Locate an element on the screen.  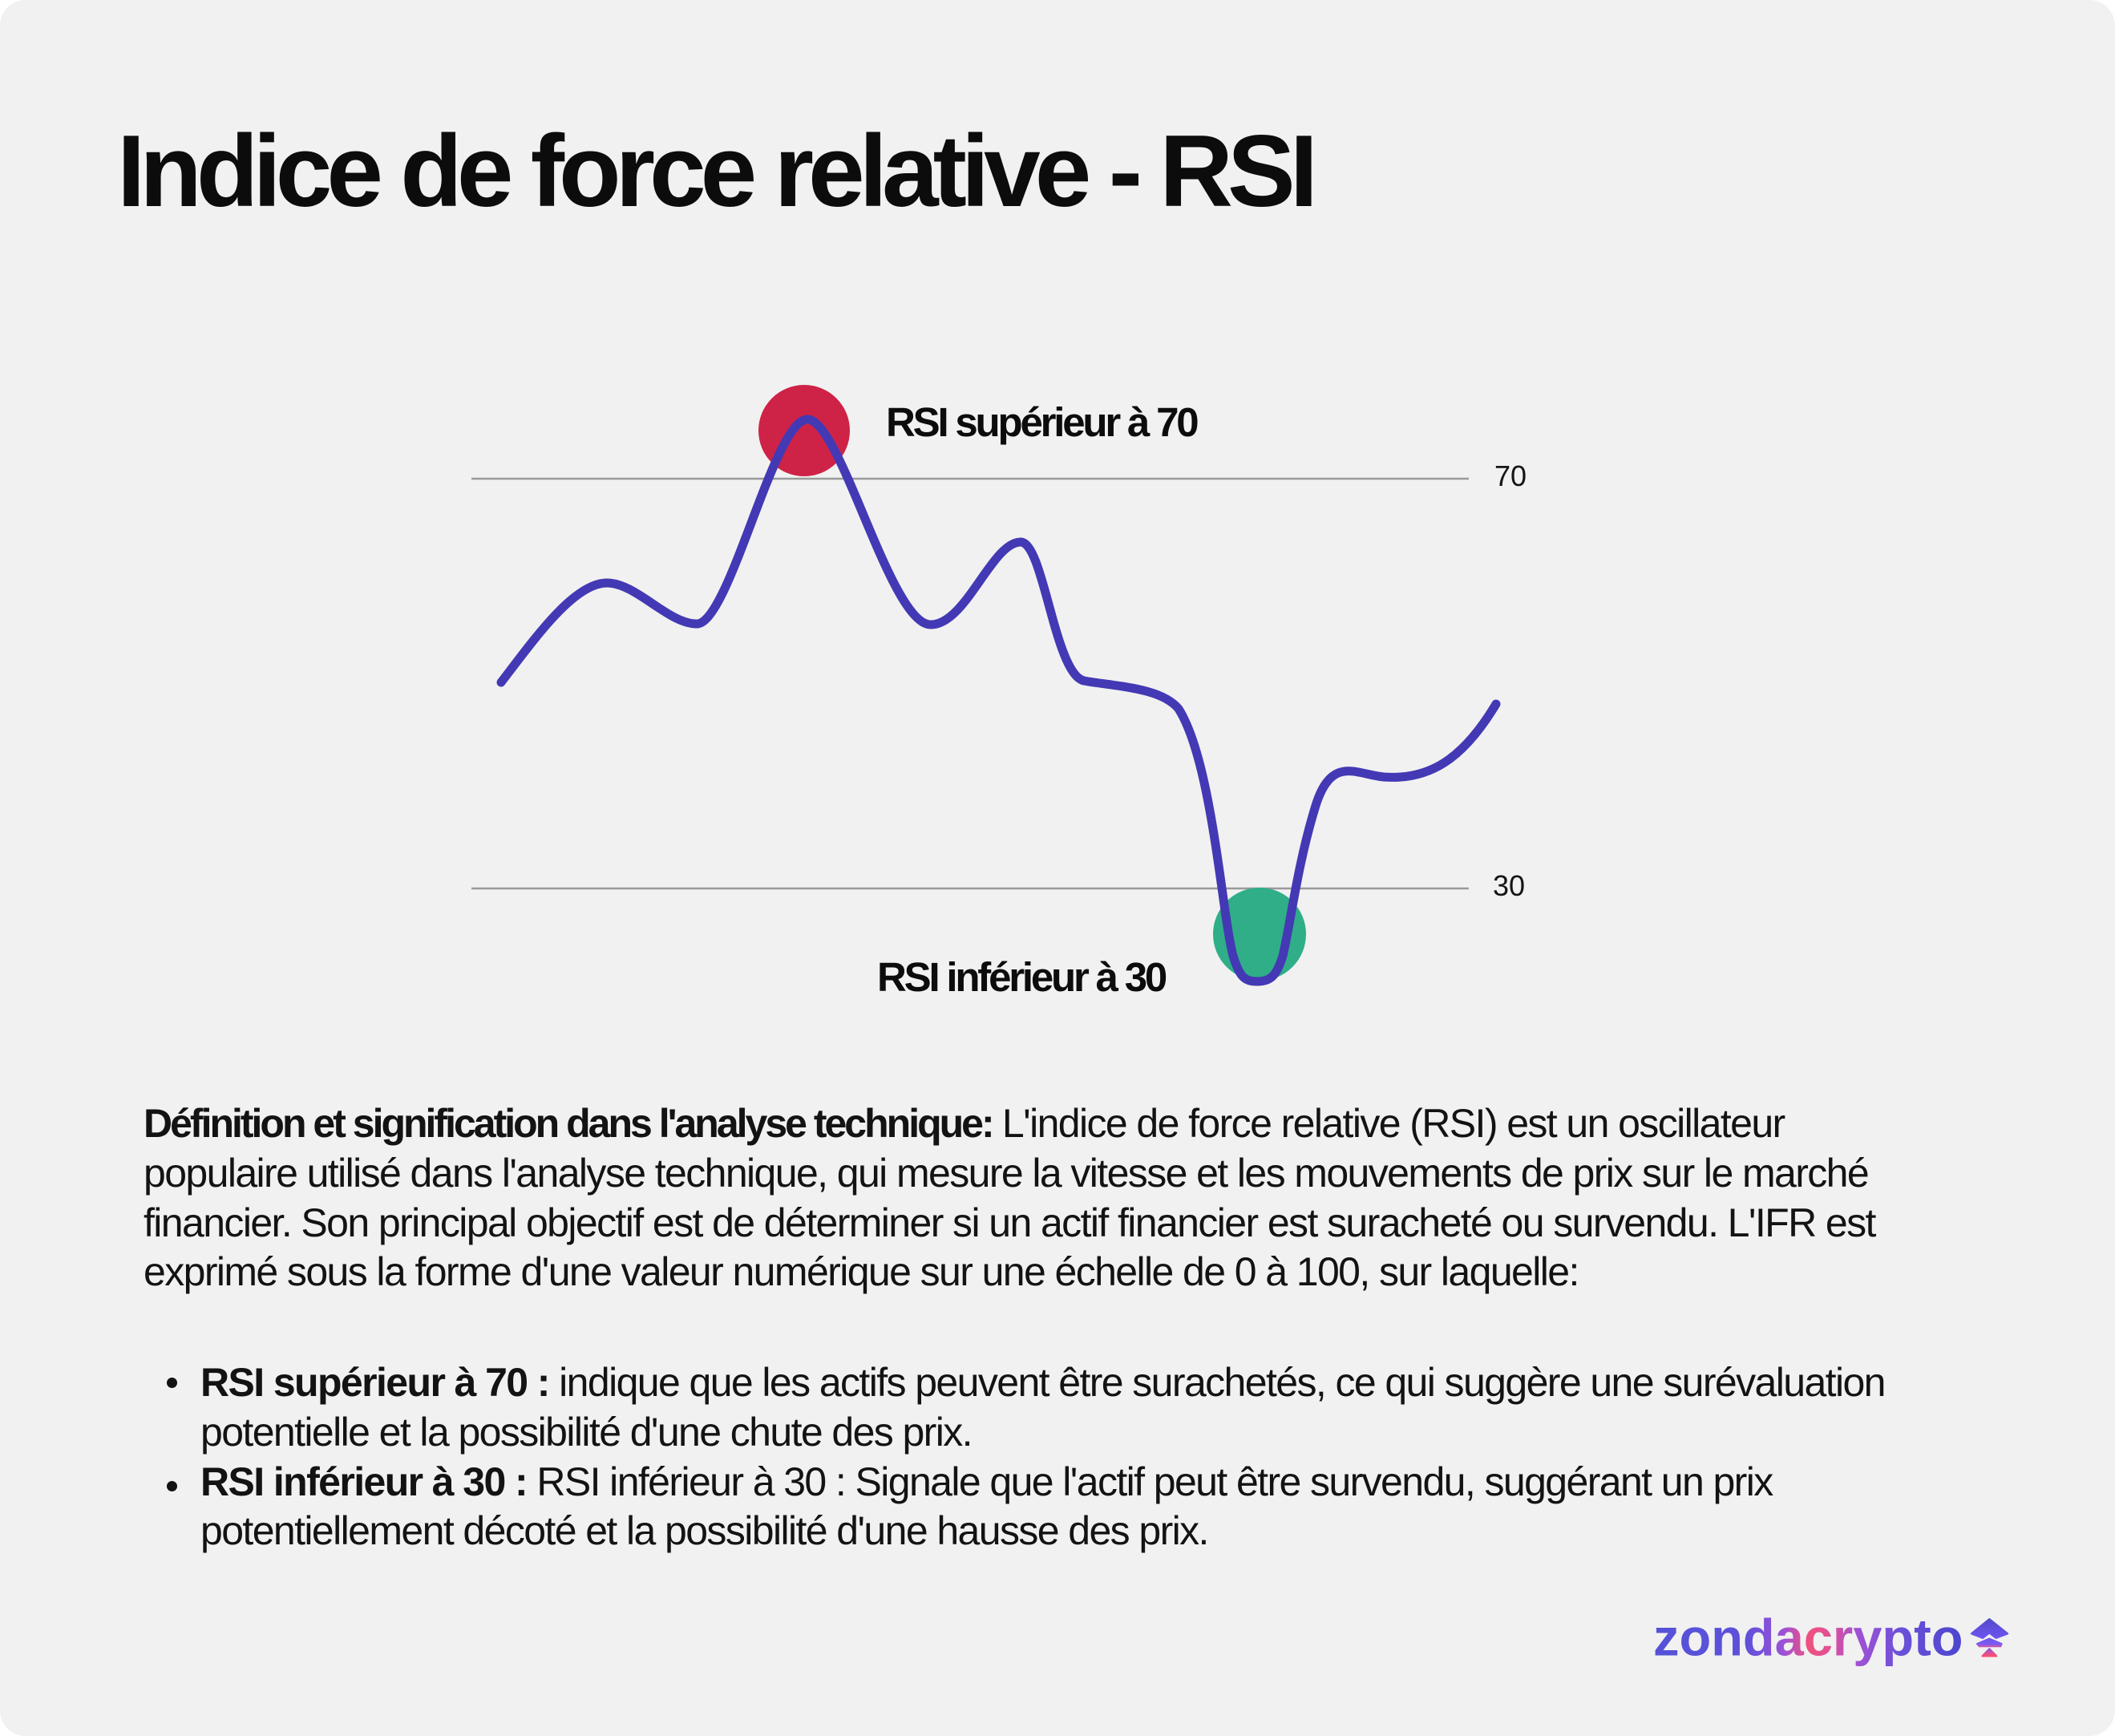
svg-text: 70 is located at coordinates (1510, 475).